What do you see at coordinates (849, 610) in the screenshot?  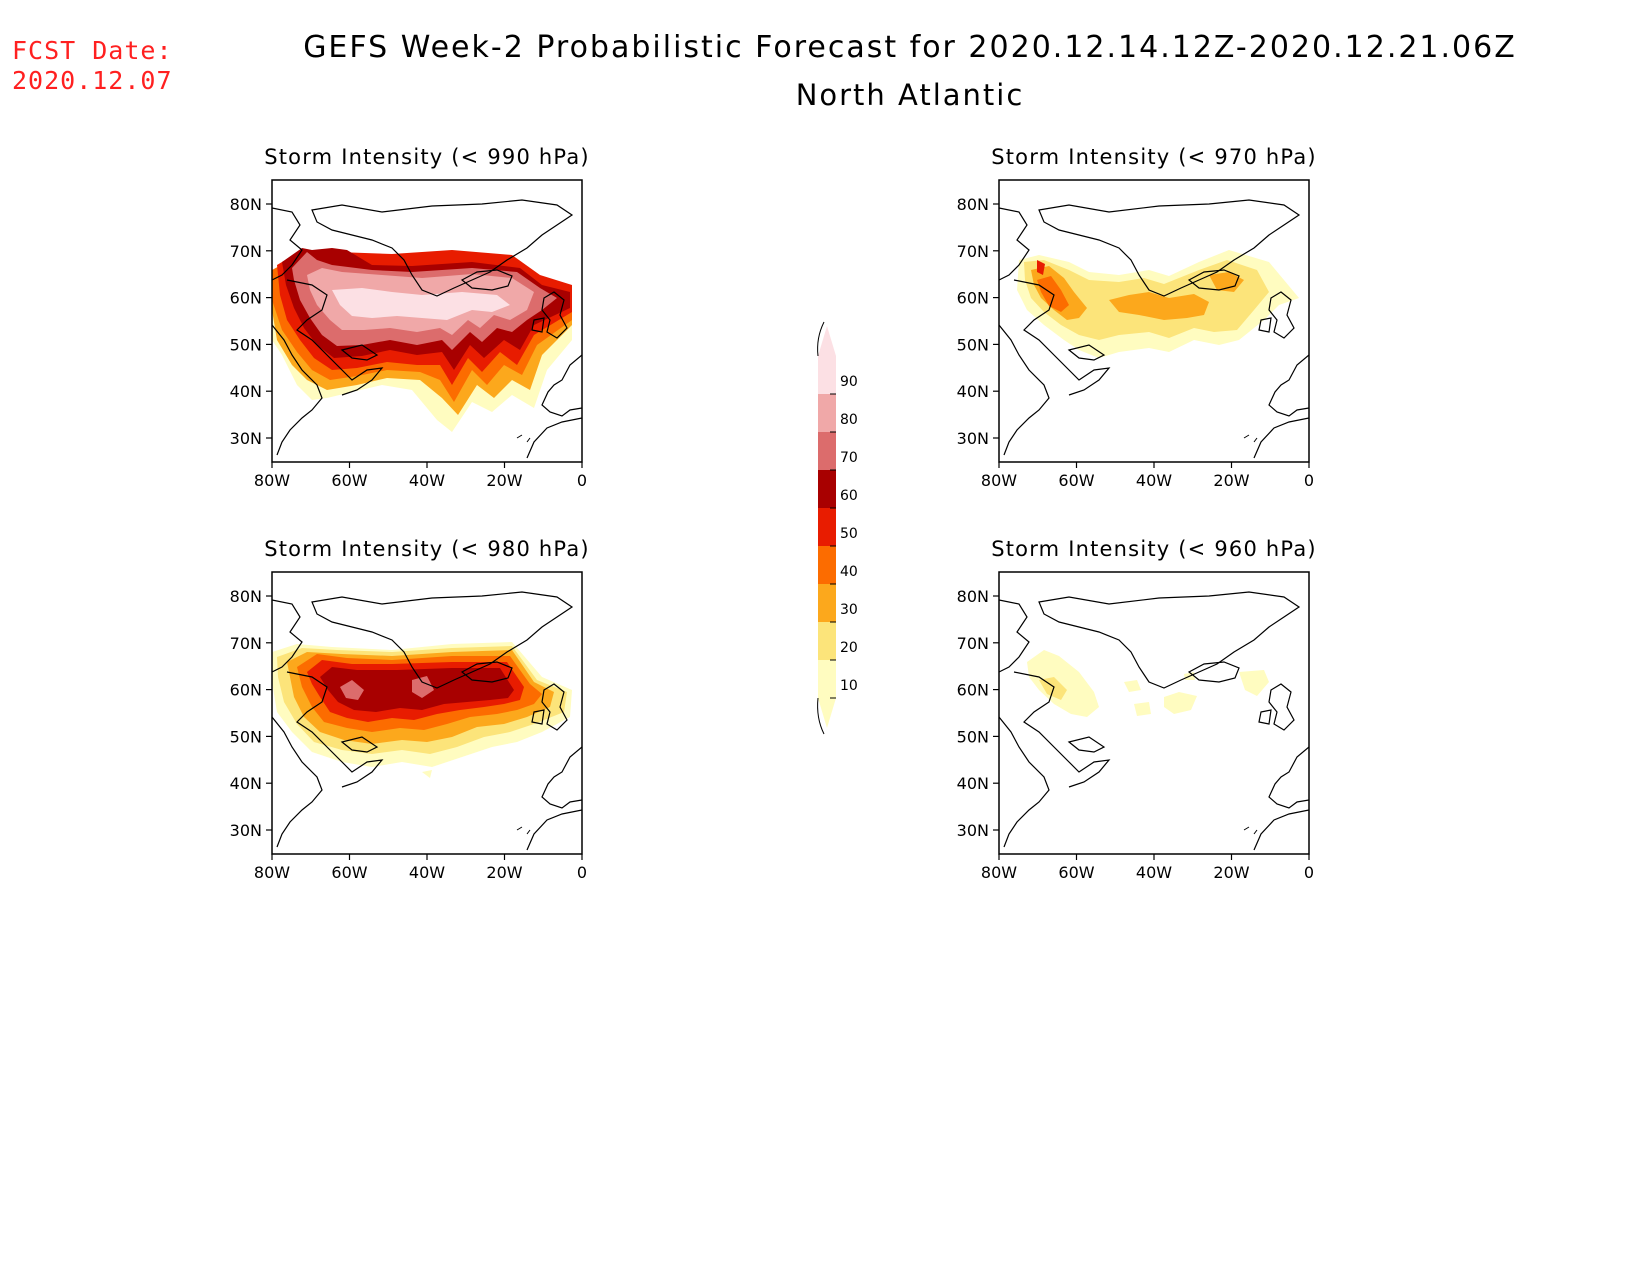 I see `legend-level-label: 30` at bounding box center [849, 610].